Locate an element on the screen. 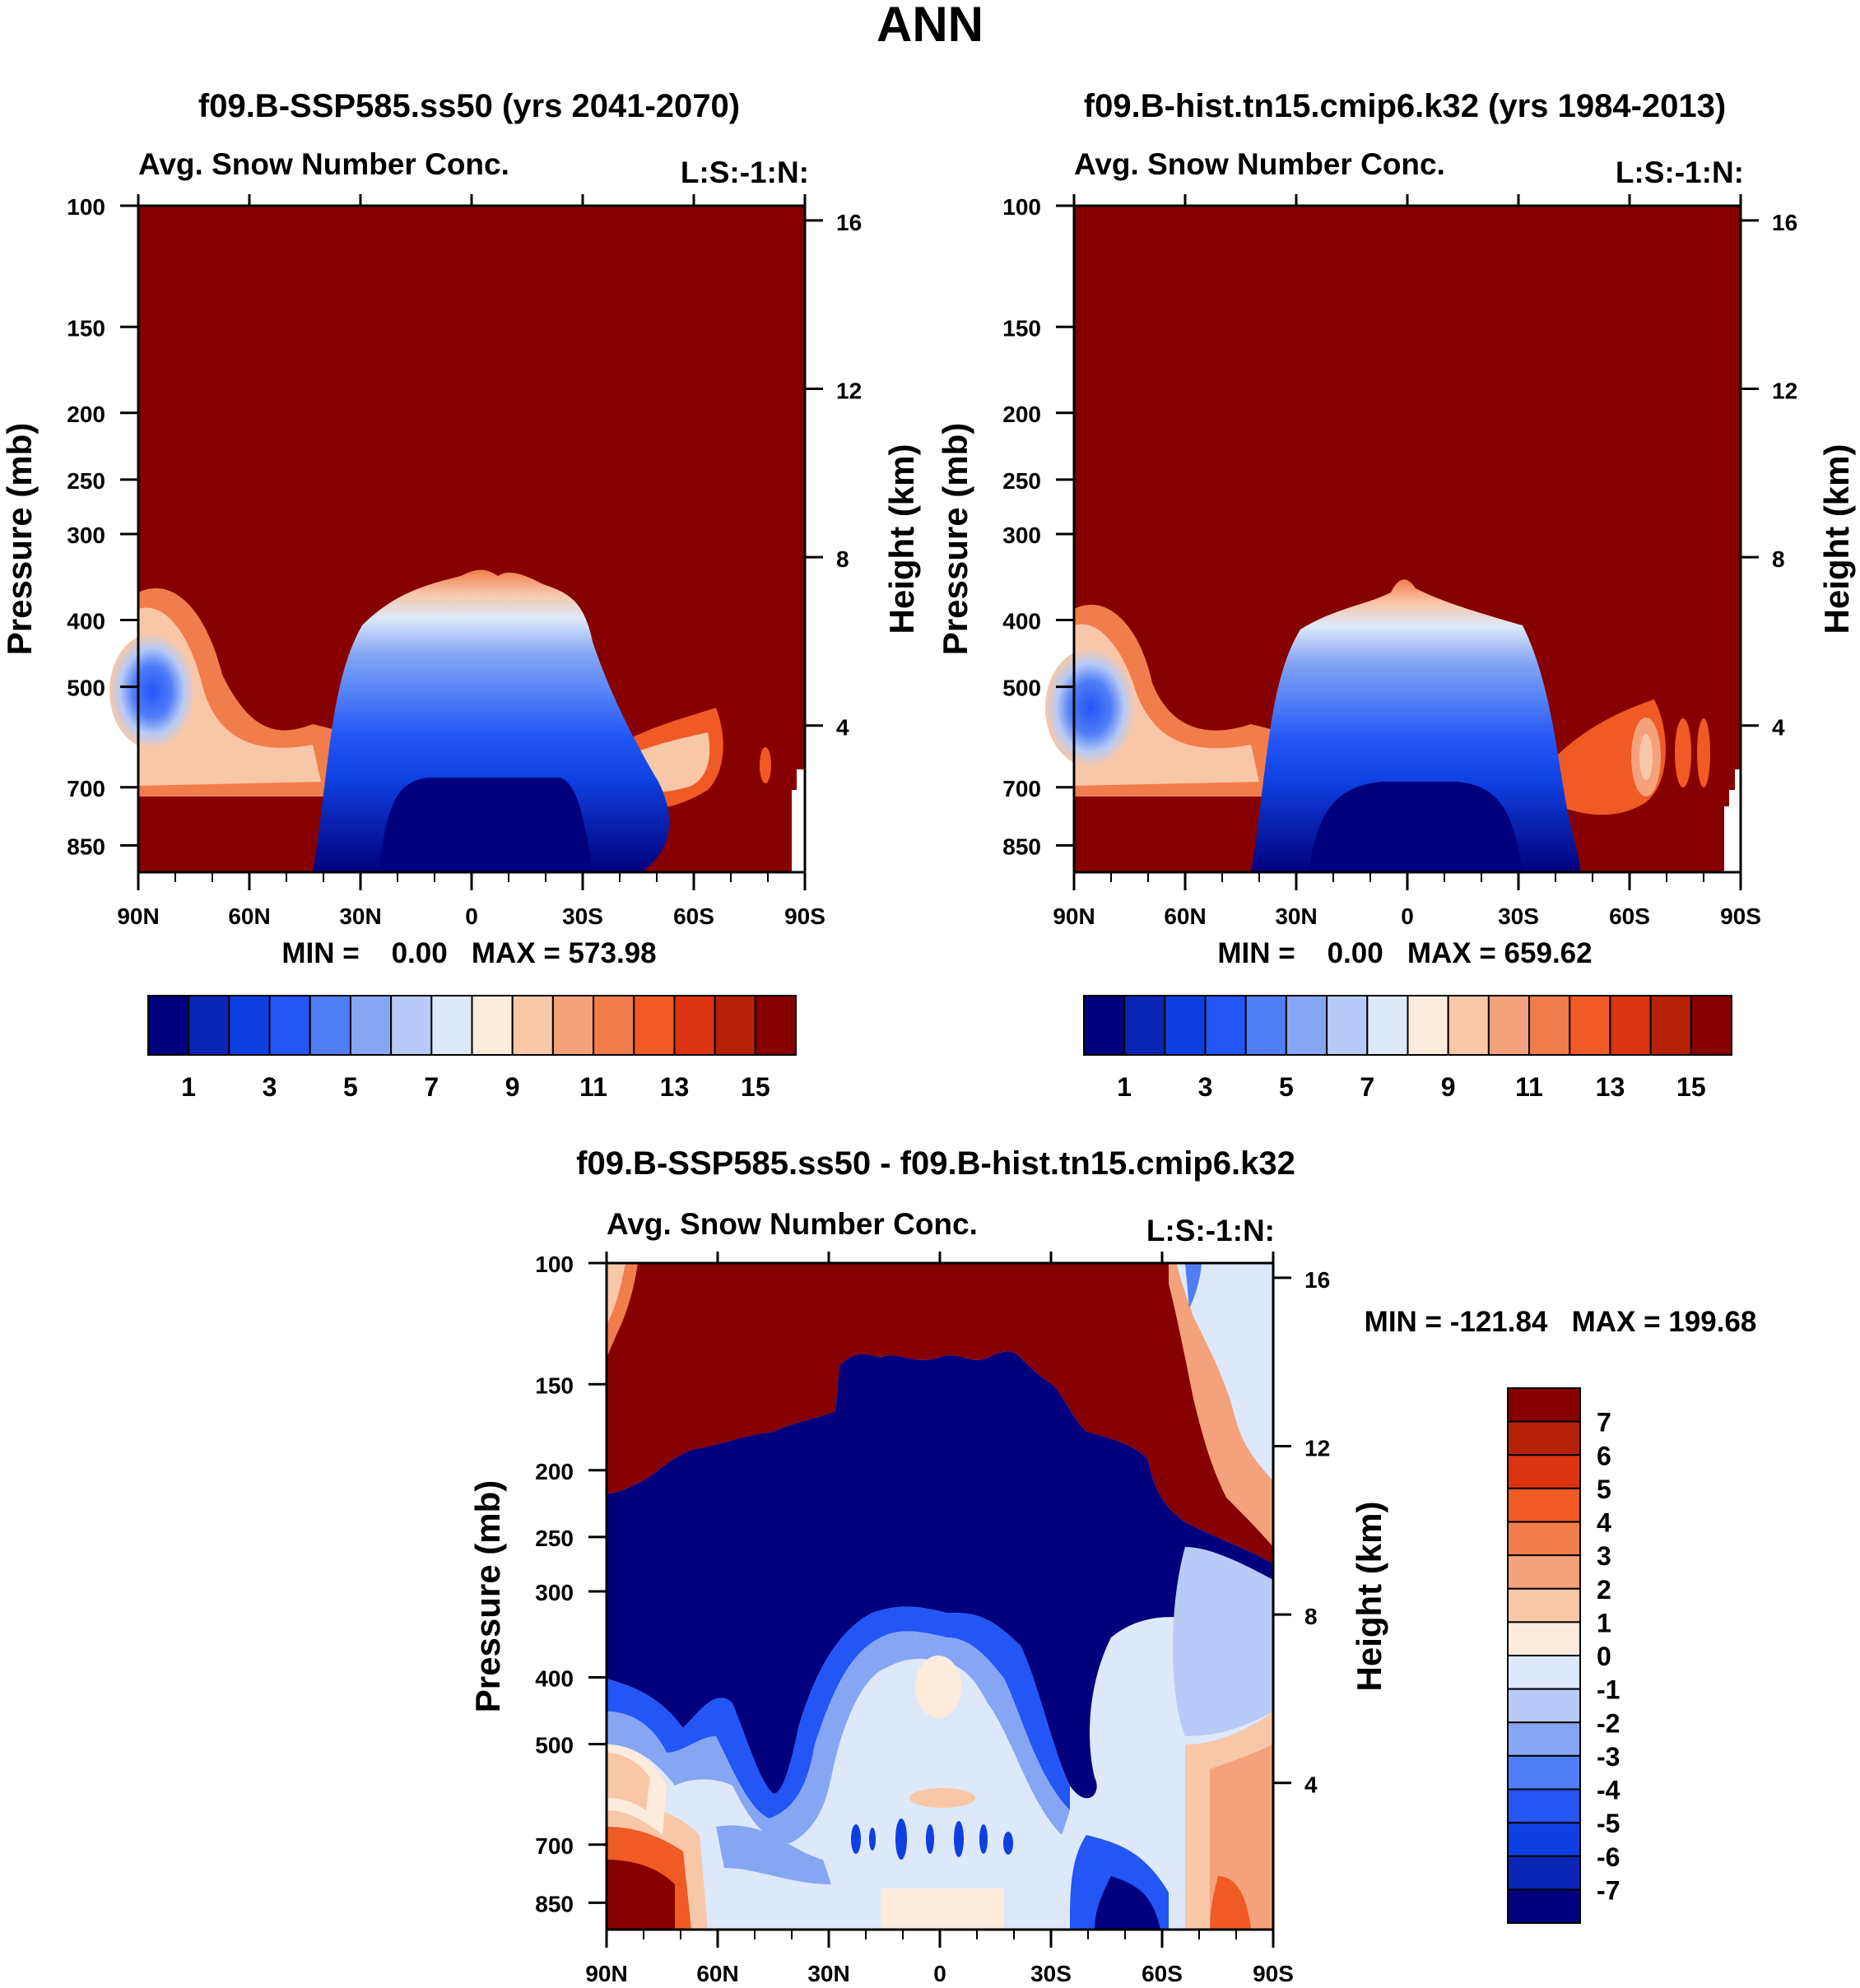  panel-right-colorbar: 1 3 5 7 9 11 13 15 is located at coordinates (1407, 1048).